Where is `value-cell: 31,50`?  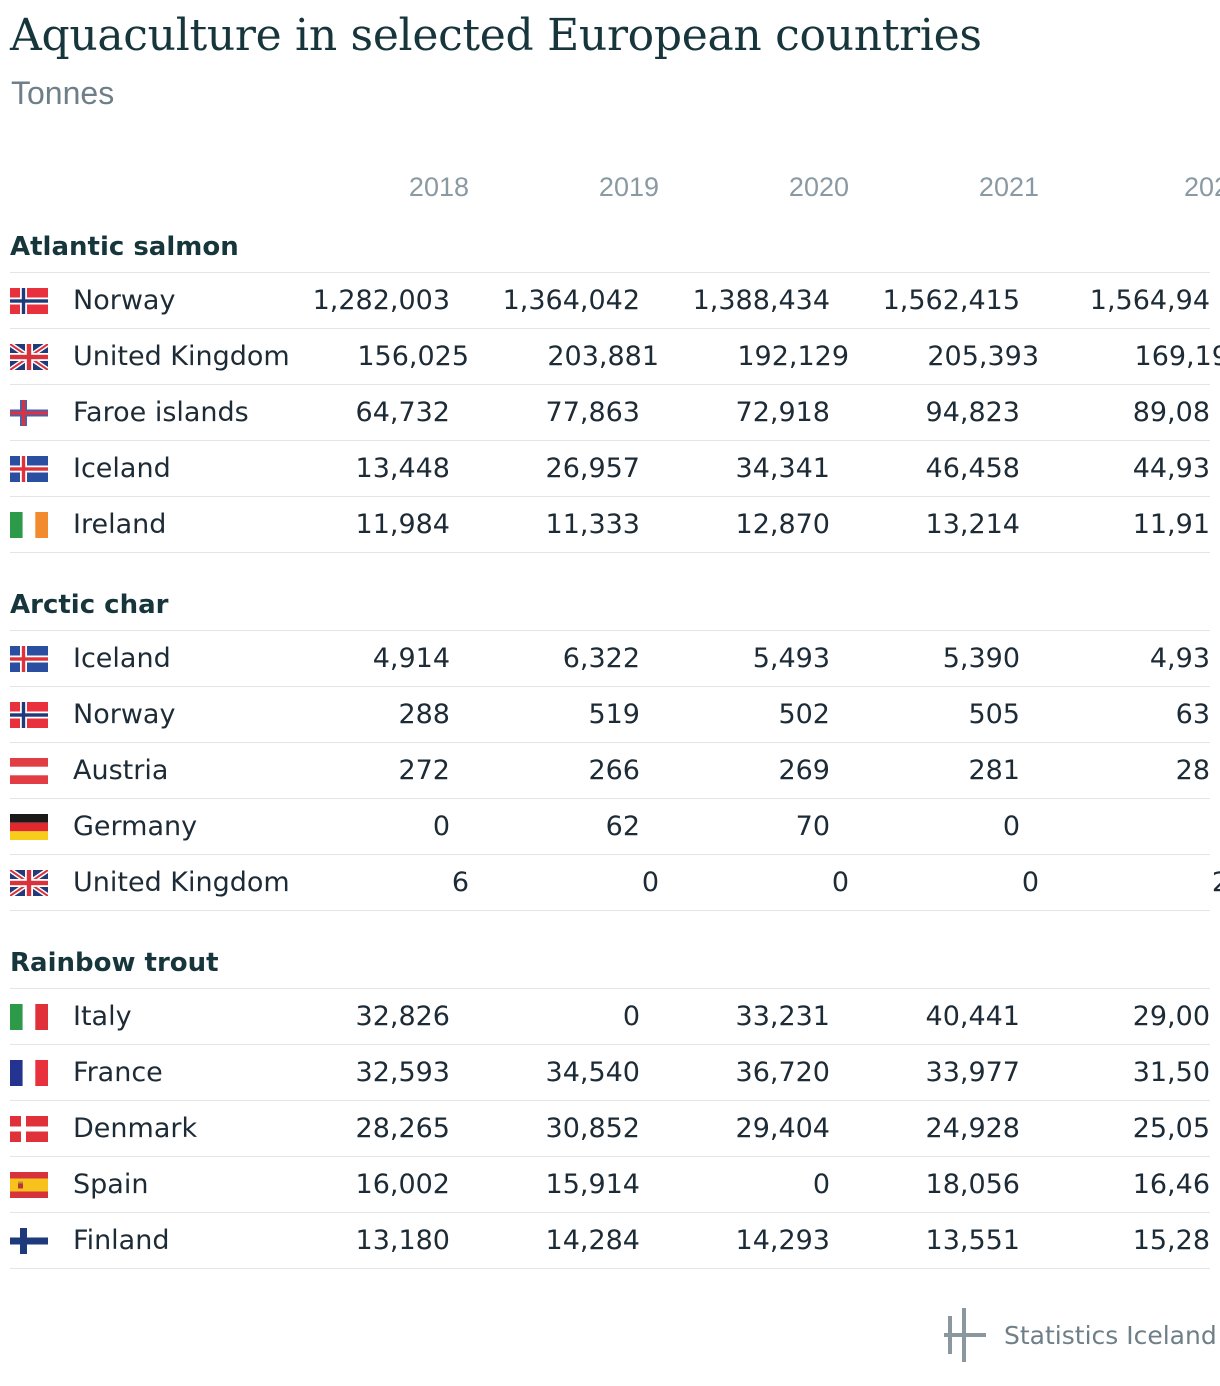 value-cell: 31,50 is located at coordinates (1171, 1072).